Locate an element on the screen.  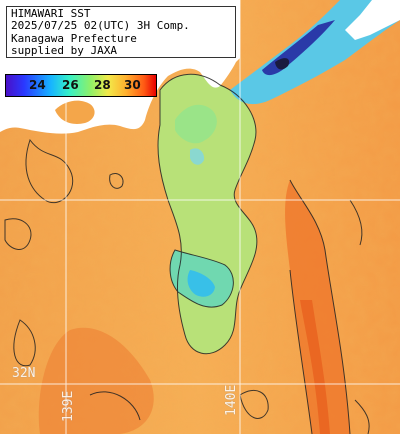
sst-colorbar: 24 26 28 30 is located at coordinates (81, 85).